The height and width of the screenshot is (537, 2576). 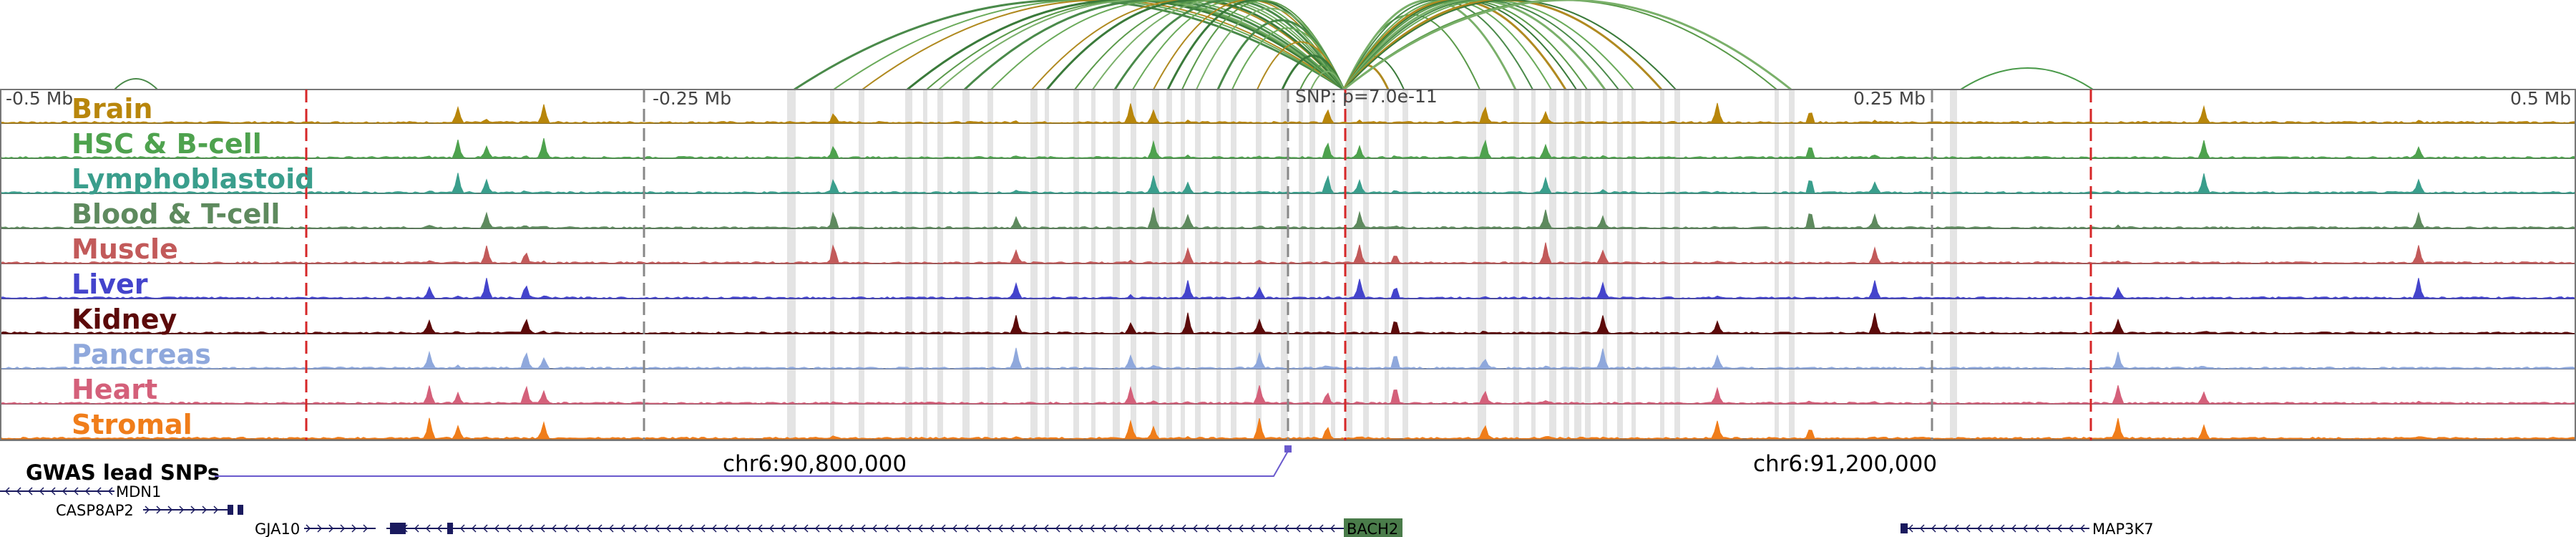 What do you see at coordinates (132, 424) in the screenshot?
I see `track-label-stromal: Stromal` at bounding box center [132, 424].